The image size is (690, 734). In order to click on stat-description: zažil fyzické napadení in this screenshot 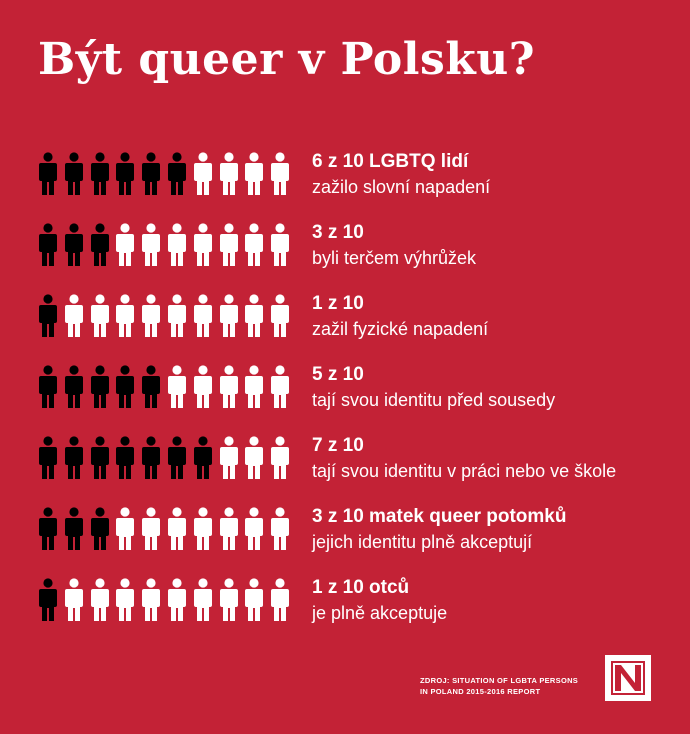, I will do `click(400, 329)`.